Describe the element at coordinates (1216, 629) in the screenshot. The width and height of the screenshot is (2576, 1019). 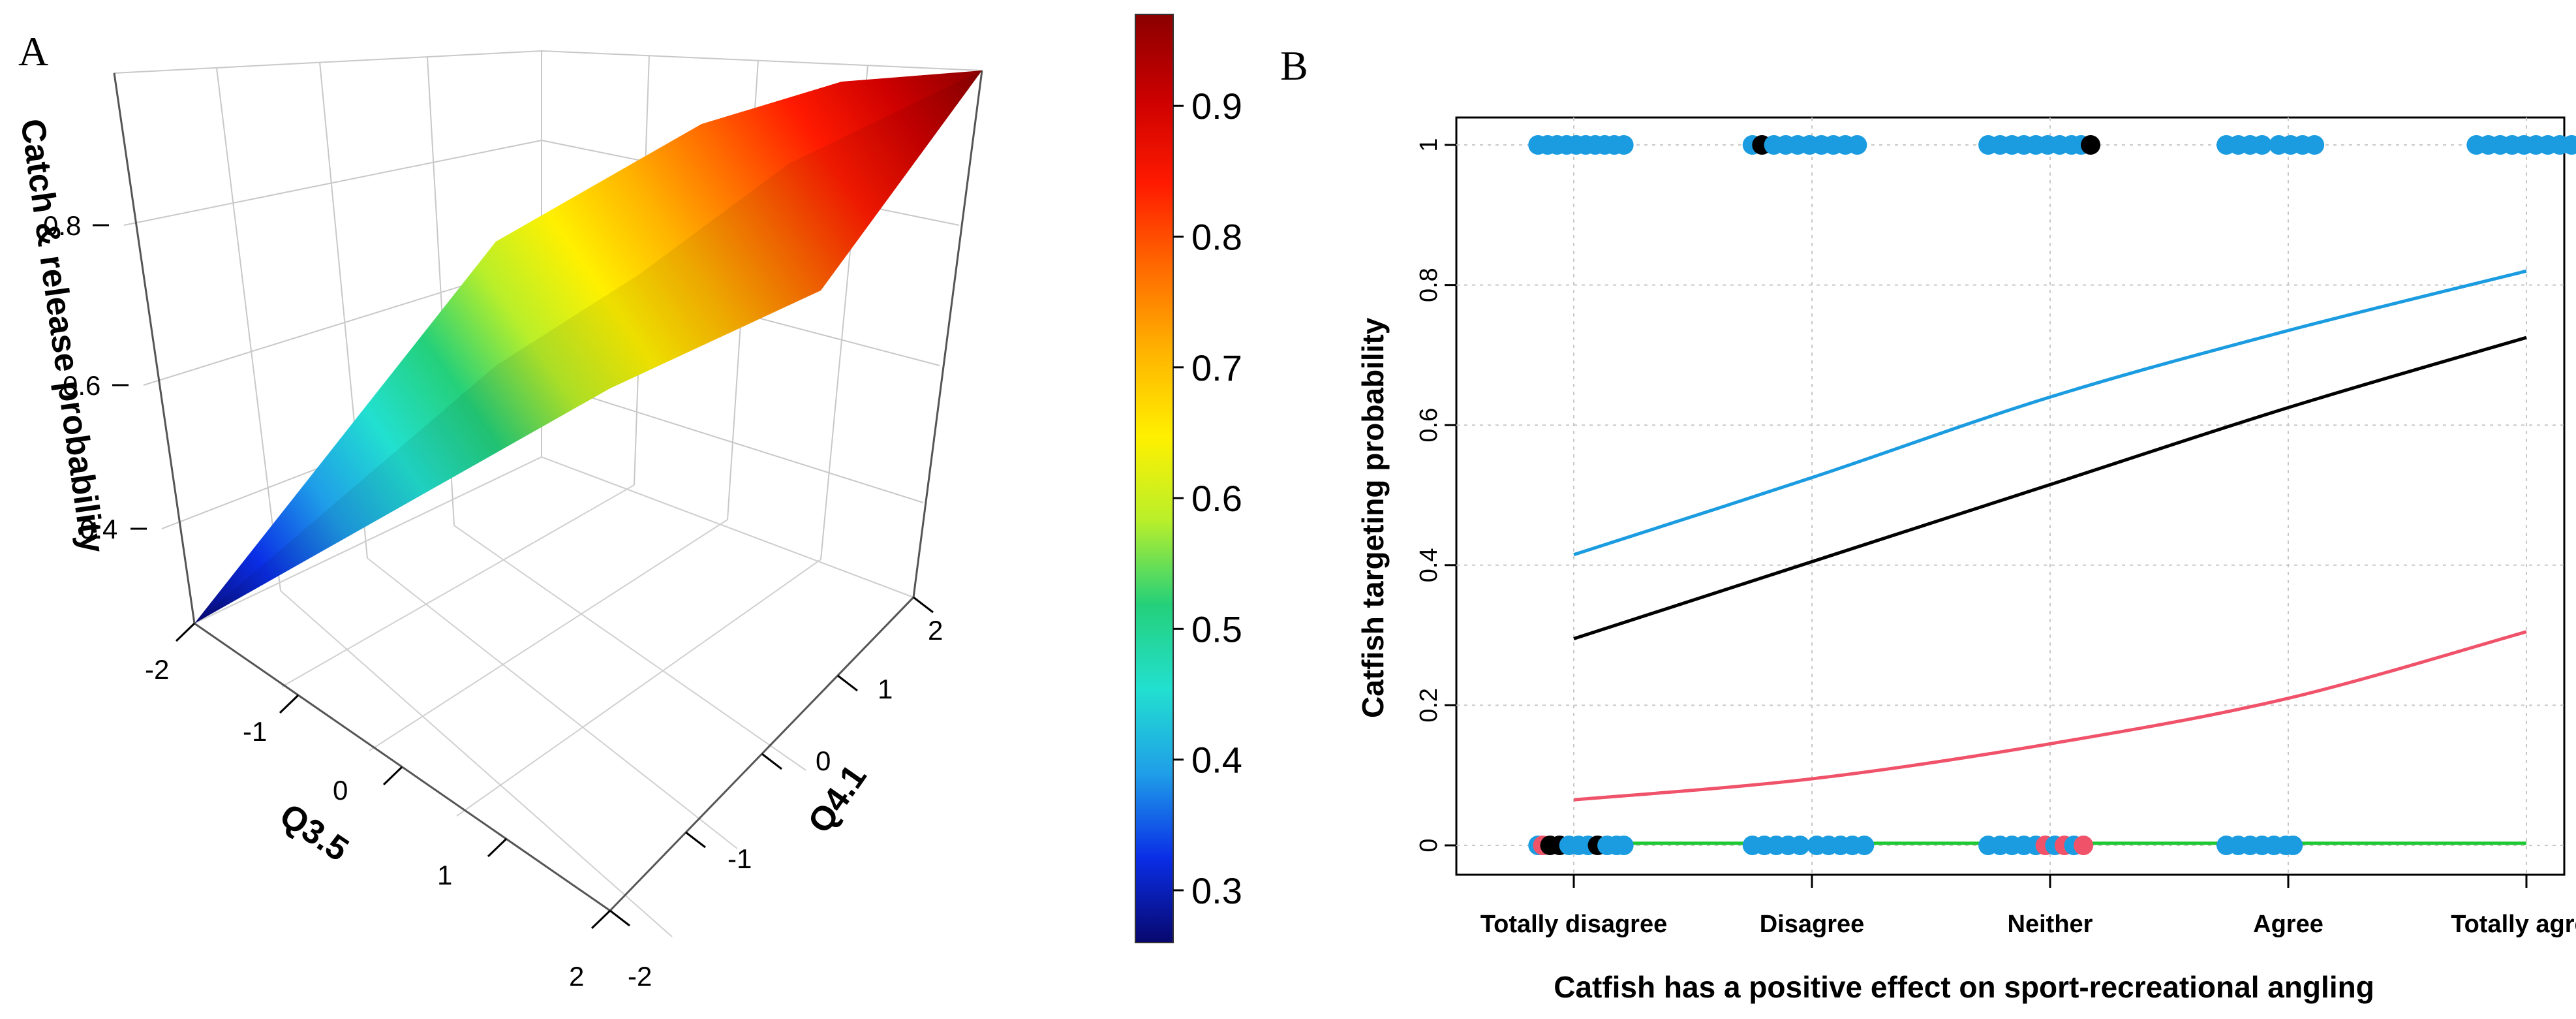
I see `colorbar-tick-label: 0.5` at that location.